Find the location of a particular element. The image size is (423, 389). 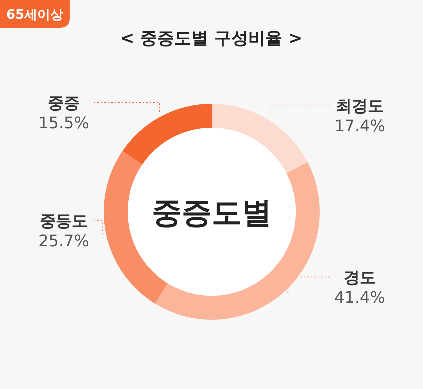

slice-label: 경도 is located at coordinates (360, 278).